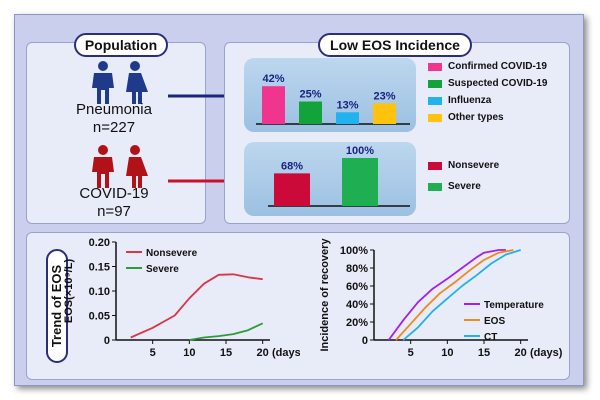  What do you see at coordinates (435, 186) in the screenshot?
I see `legend-swatch-severe` at bounding box center [435, 186].